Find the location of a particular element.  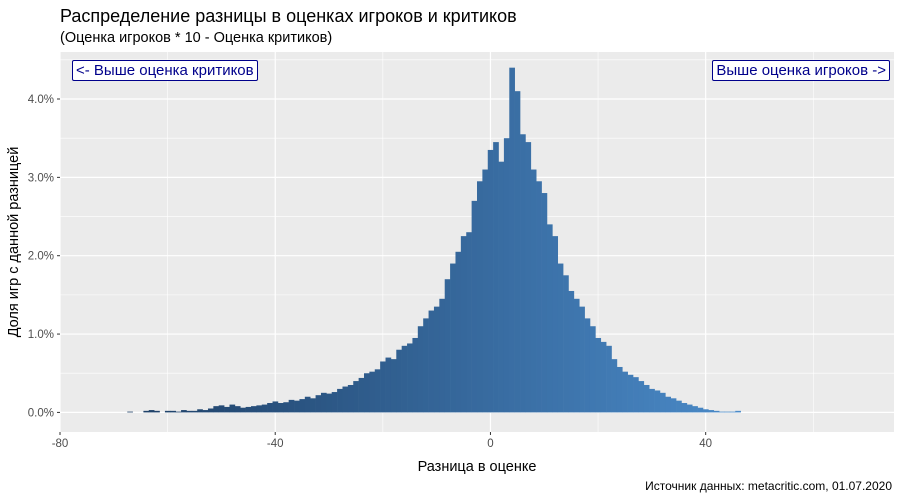

y-axis-label: Доля игр с данной разницей is located at coordinates (14, 242).